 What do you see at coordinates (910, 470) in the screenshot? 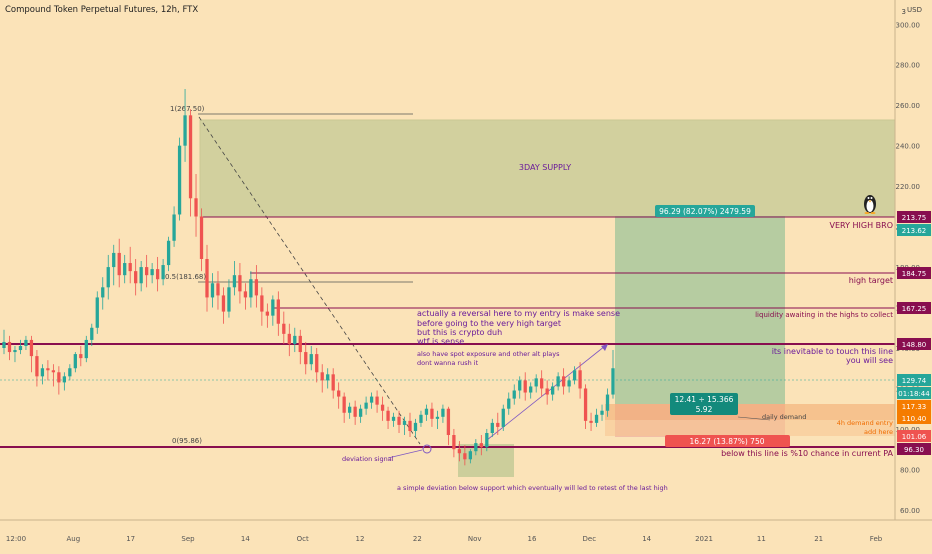
I see `y-tick-label: 80.00` at bounding box center [910, 470].